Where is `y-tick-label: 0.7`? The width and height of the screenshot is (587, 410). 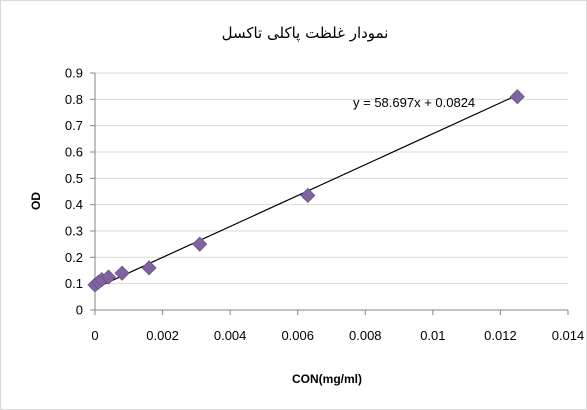 y-tick-label: 0.7 is located at coordinates (74, 125).